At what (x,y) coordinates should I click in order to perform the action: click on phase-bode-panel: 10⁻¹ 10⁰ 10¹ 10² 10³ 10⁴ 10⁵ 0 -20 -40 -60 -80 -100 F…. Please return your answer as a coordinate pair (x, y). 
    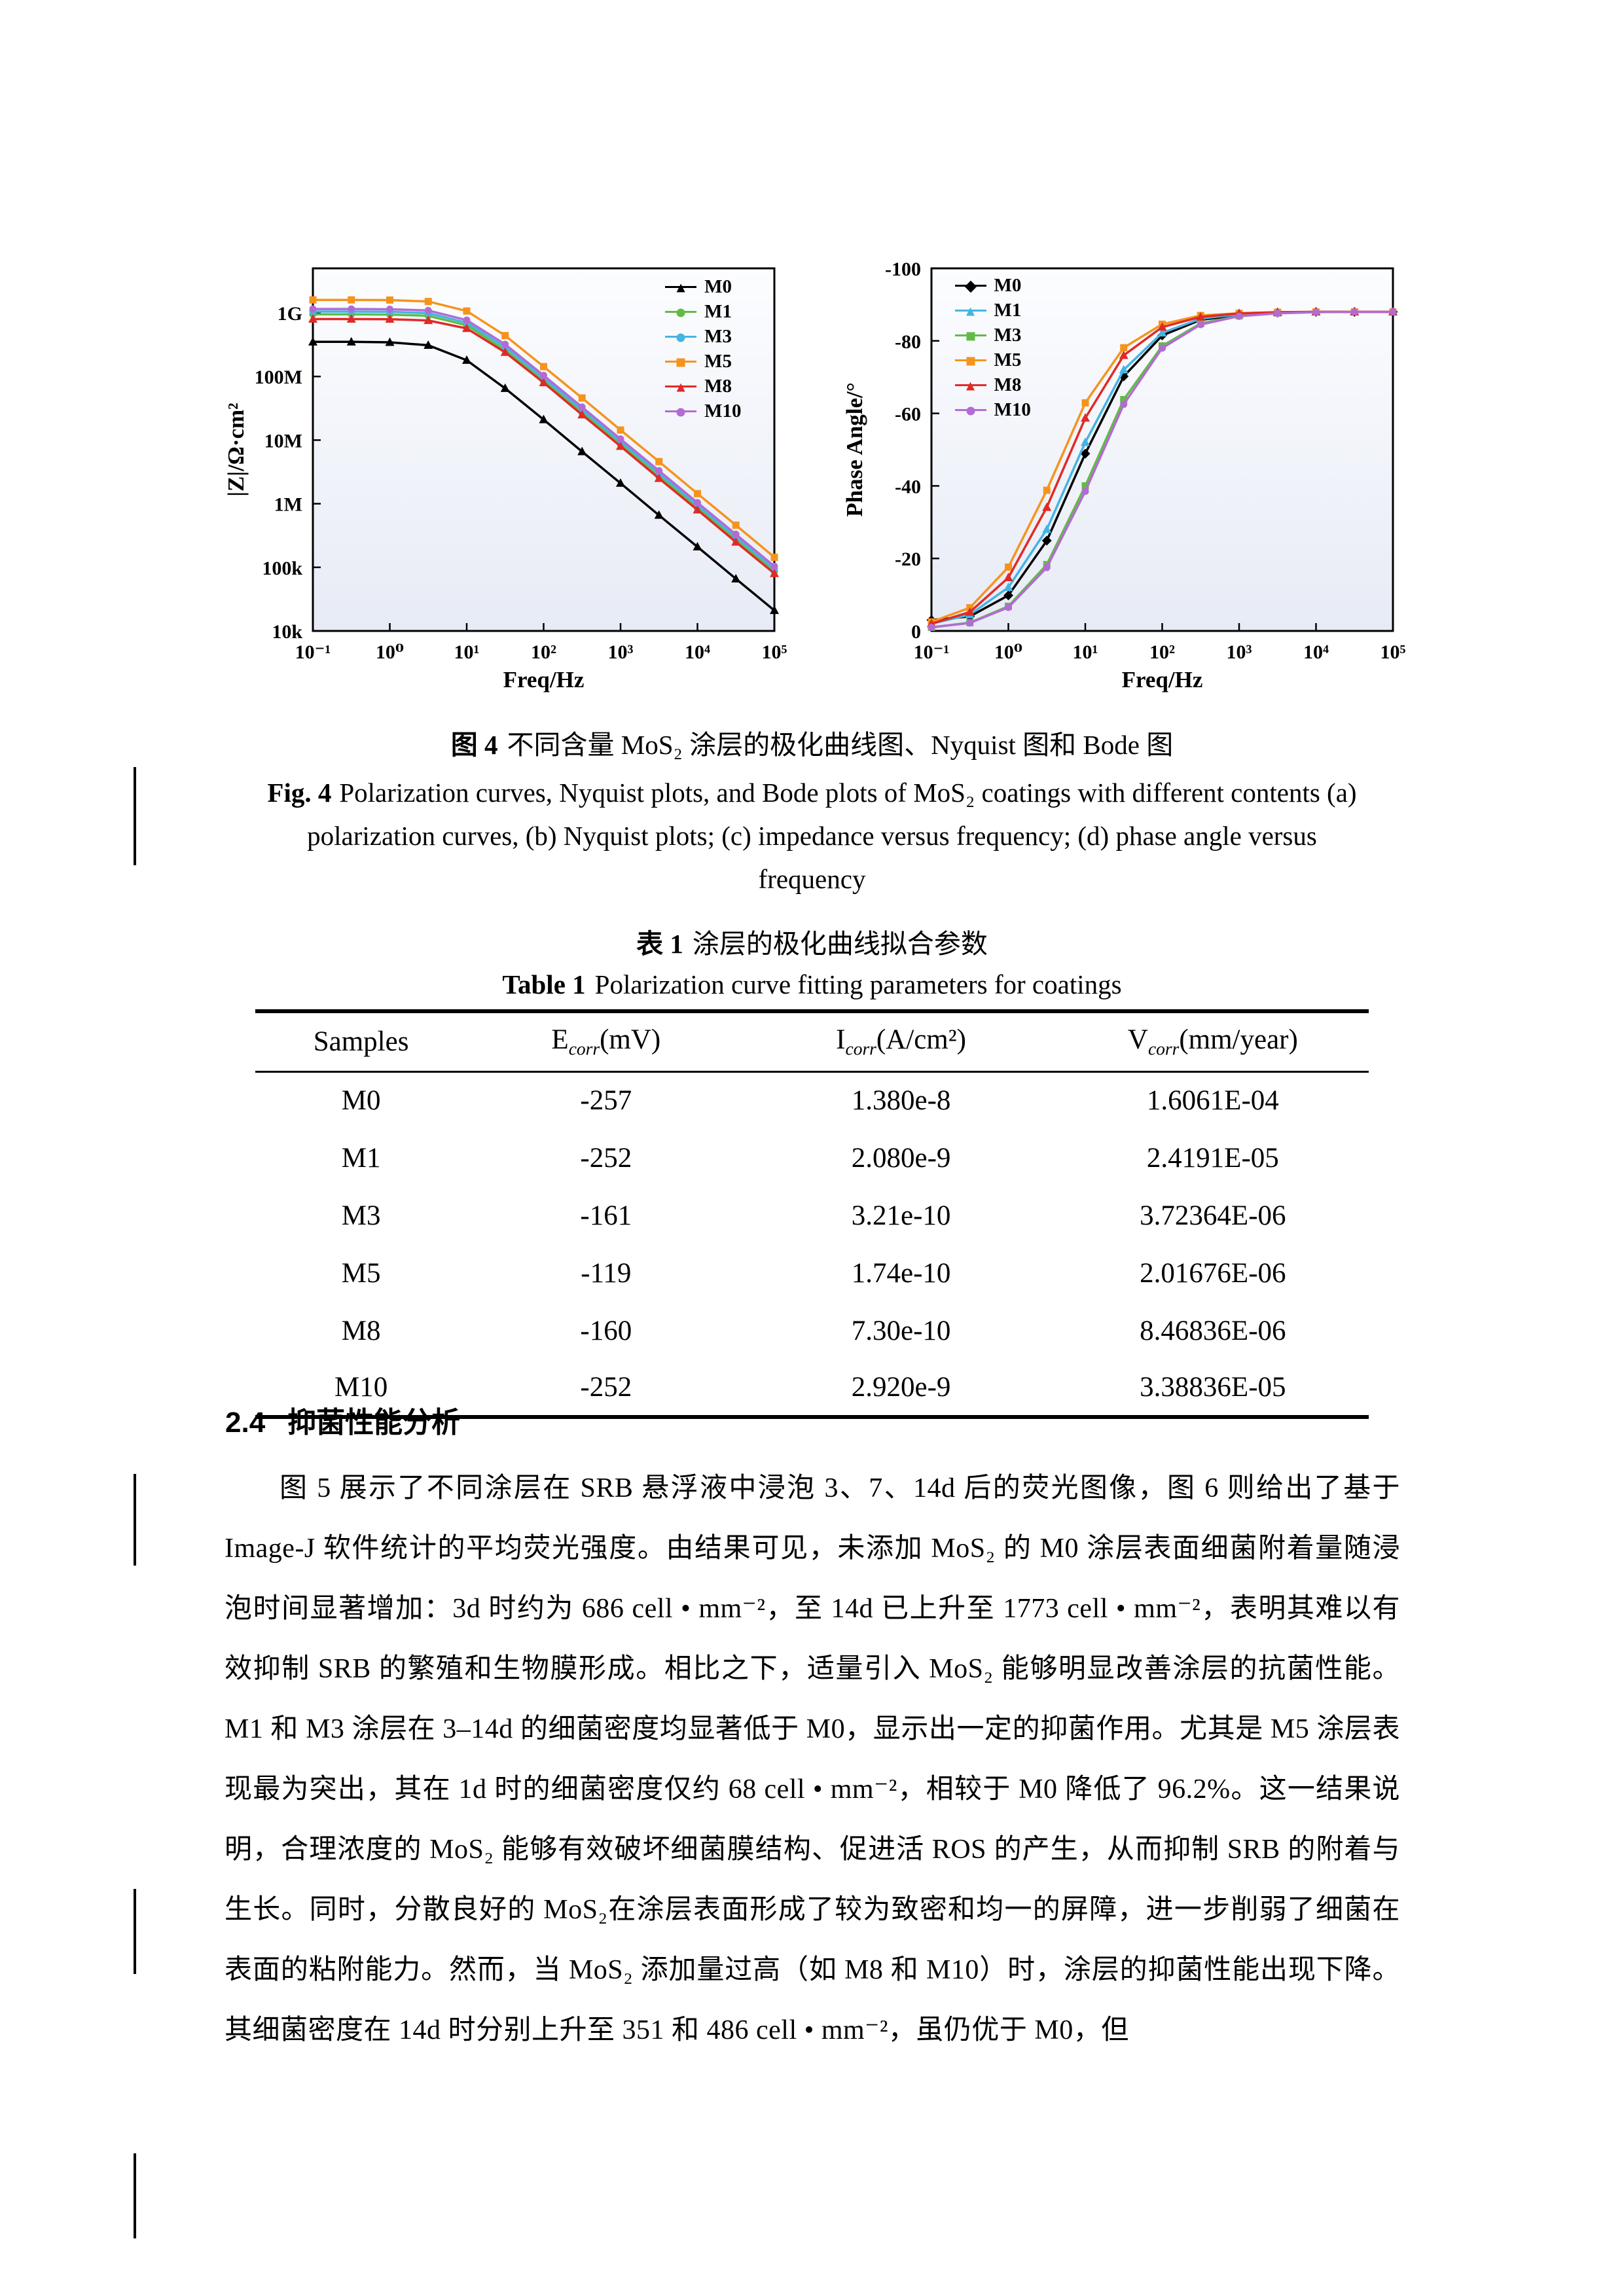
    Looking at the image, I should click on (1121, 472).